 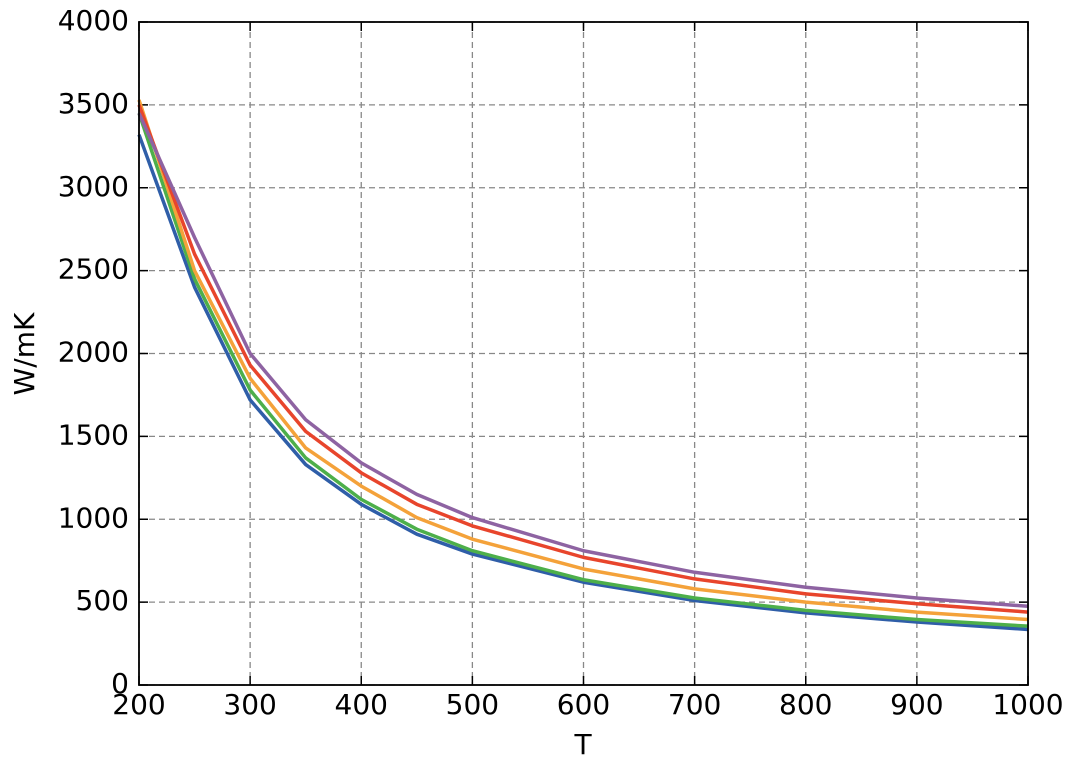 I want to click on x-tick-label: 700, so click(x=694, y=704).